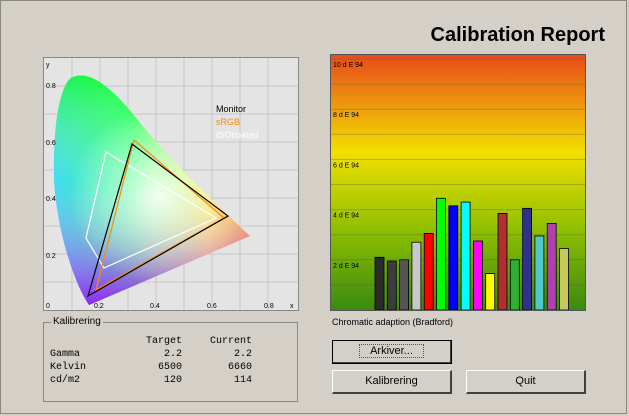 This screenshot has height=416, width=629. I want to click on bar-y-tick-label: 6 d E 94, so click(346, 165).